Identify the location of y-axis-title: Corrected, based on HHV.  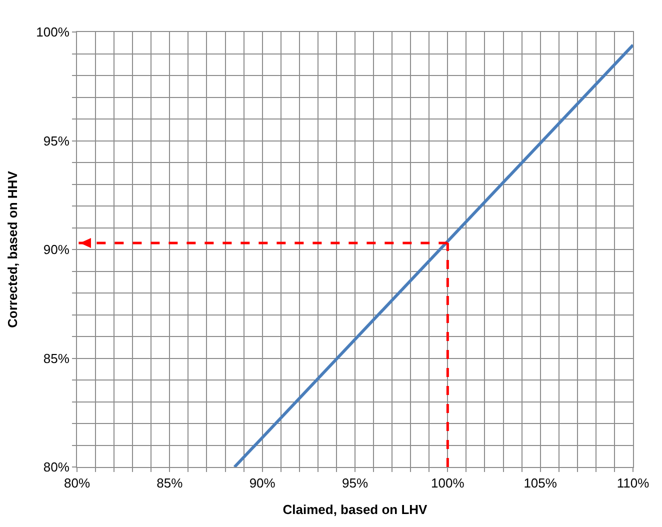
(12, 249).